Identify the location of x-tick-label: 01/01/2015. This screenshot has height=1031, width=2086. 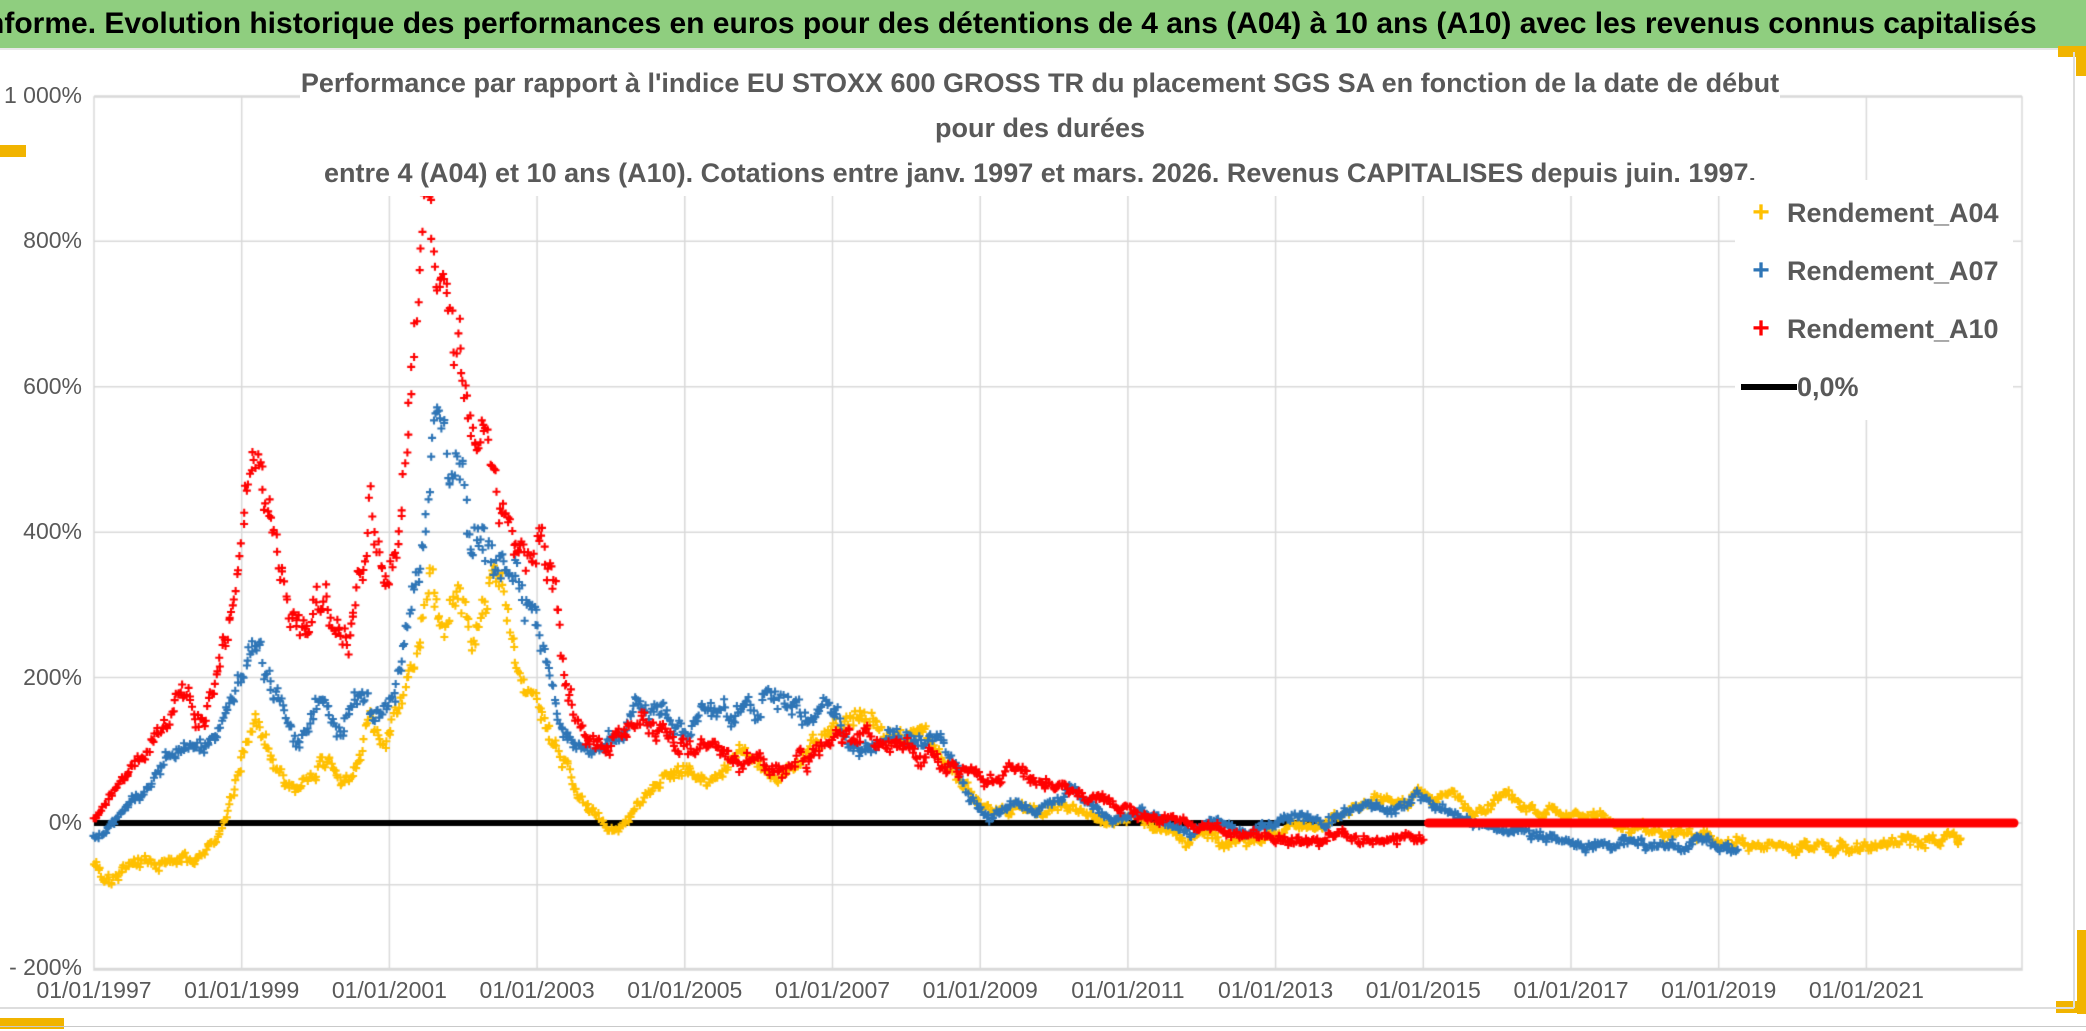
(1423, 990).